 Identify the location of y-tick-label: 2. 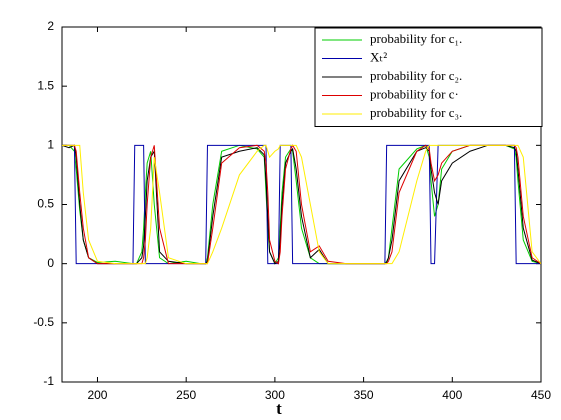
(50, 26).